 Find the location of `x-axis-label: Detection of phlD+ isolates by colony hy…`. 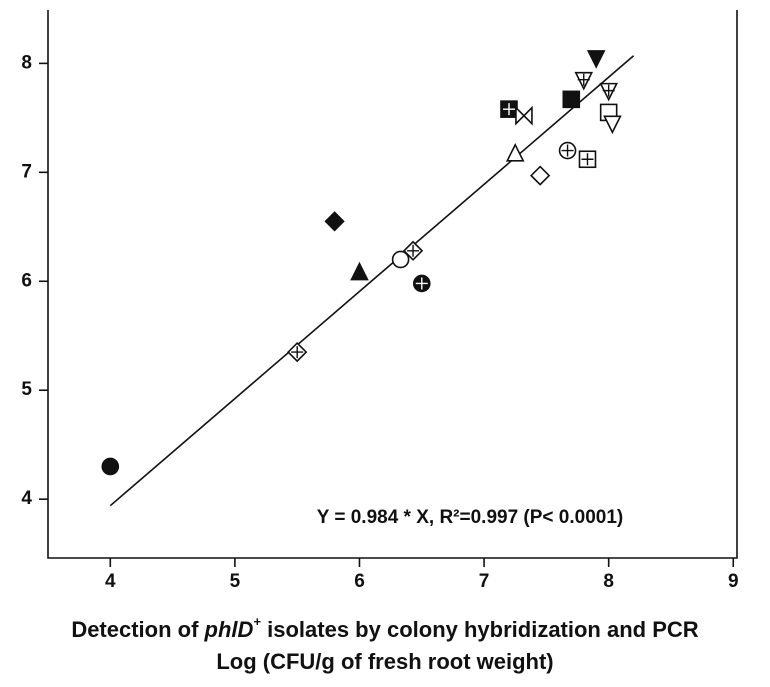

x-axis-label: Detection of phlD+ isolates by colony hy… is located at coordinates (384, 627).